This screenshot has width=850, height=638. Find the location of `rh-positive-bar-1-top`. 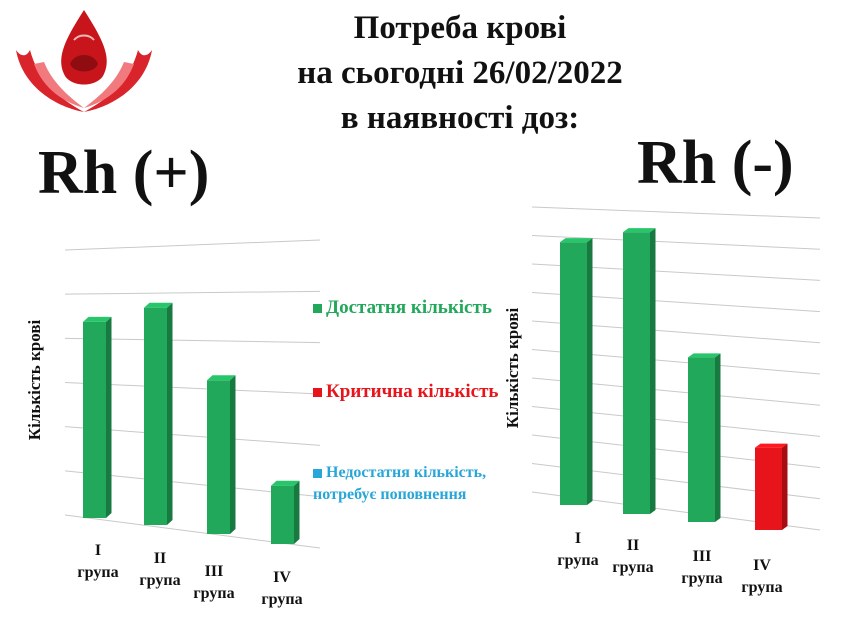

rh-positive-bar-1-top is located at coordinates (97, 319).